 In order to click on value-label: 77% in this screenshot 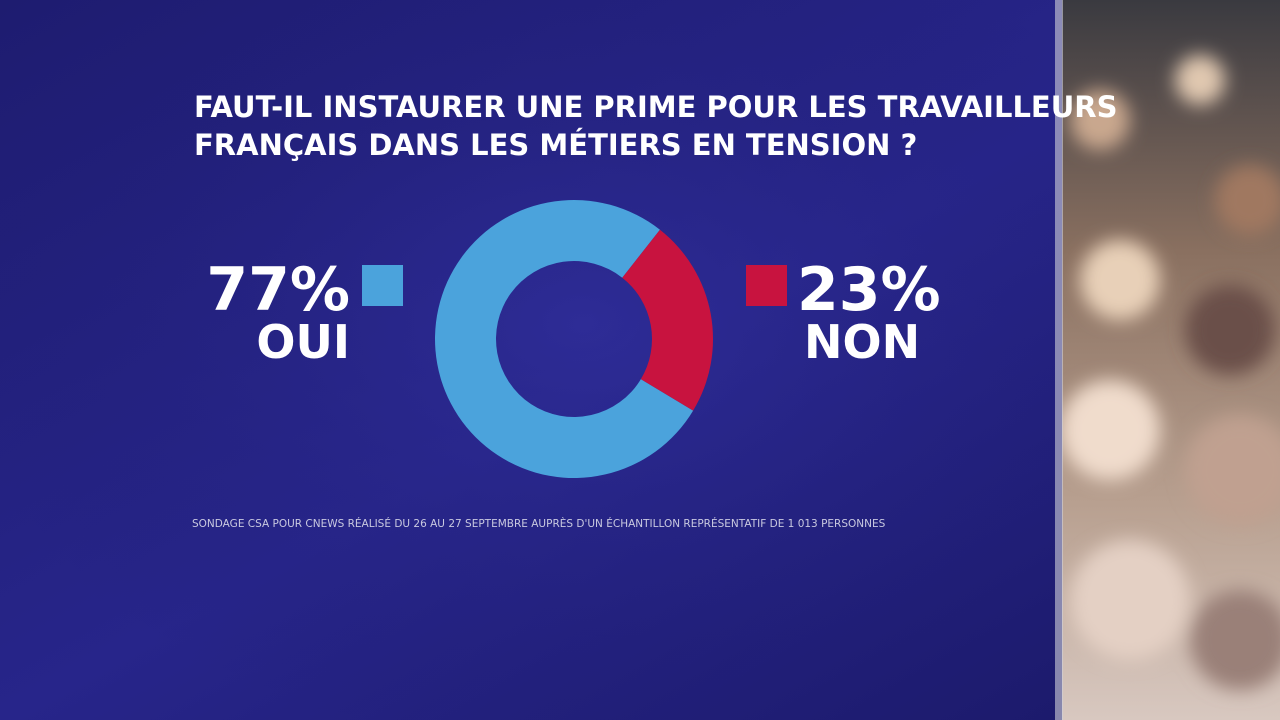, I will do `click(278, 290)`.